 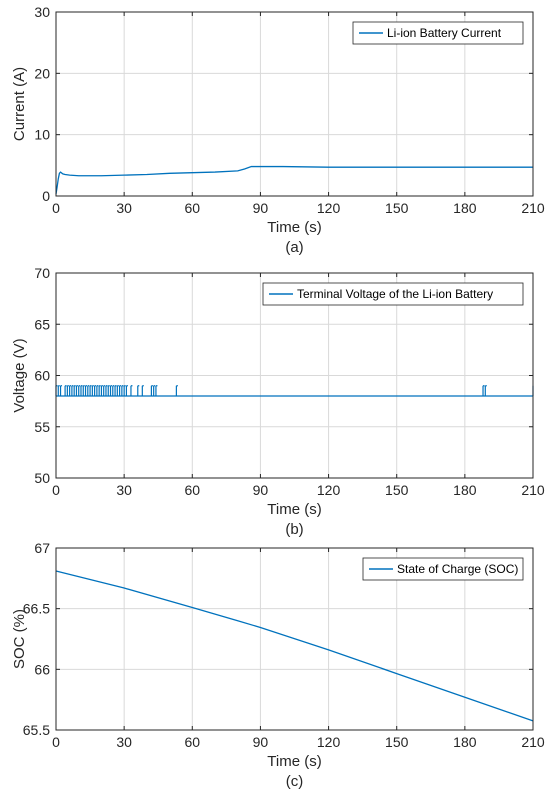 I want to click on chart-1-x-tick-label: 180, so click(x=465, y=208).